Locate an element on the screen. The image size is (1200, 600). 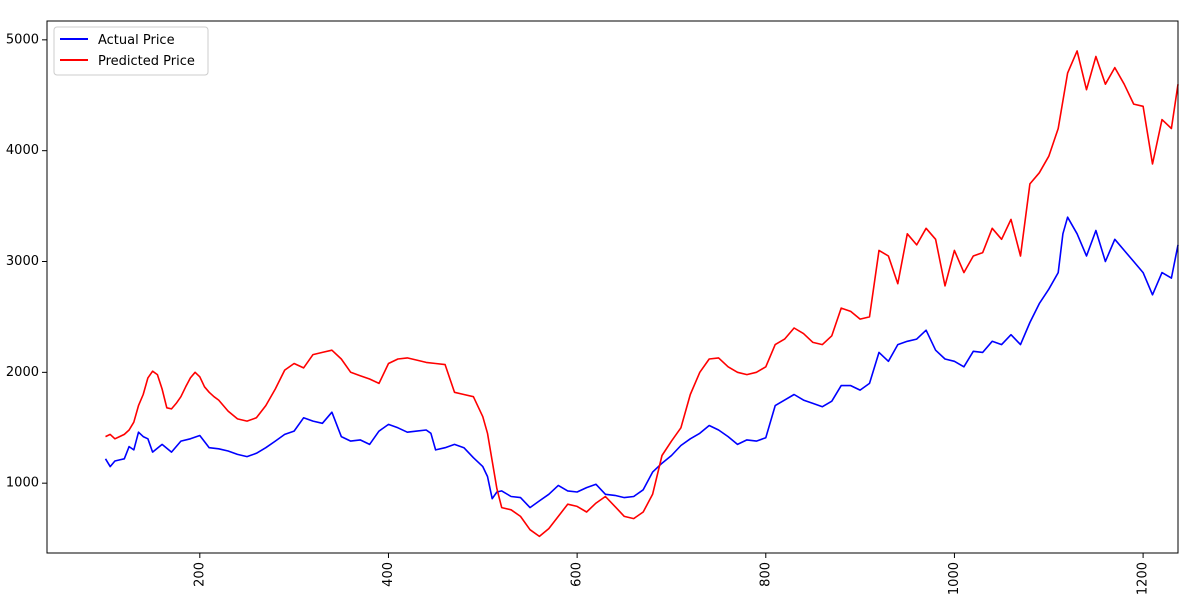
legend: Actual Price Predicted Price is located at coordinates (131, 51).